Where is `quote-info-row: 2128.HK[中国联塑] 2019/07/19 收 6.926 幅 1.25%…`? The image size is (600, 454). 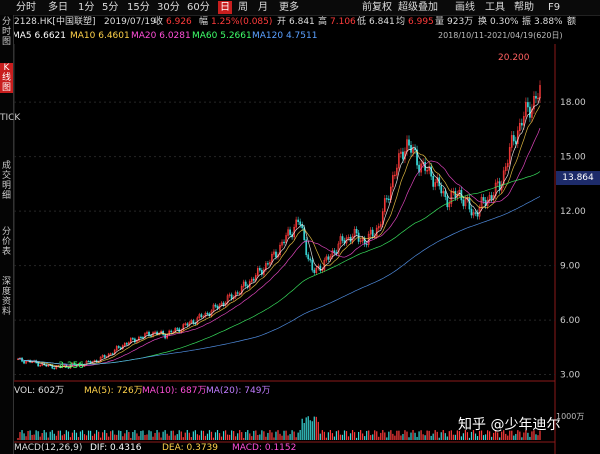 quote-info-row: 2128.HK[中国联塑] 2019/07/19 收 6.926 幅 1.25%… is located at coordinates (300, 22).